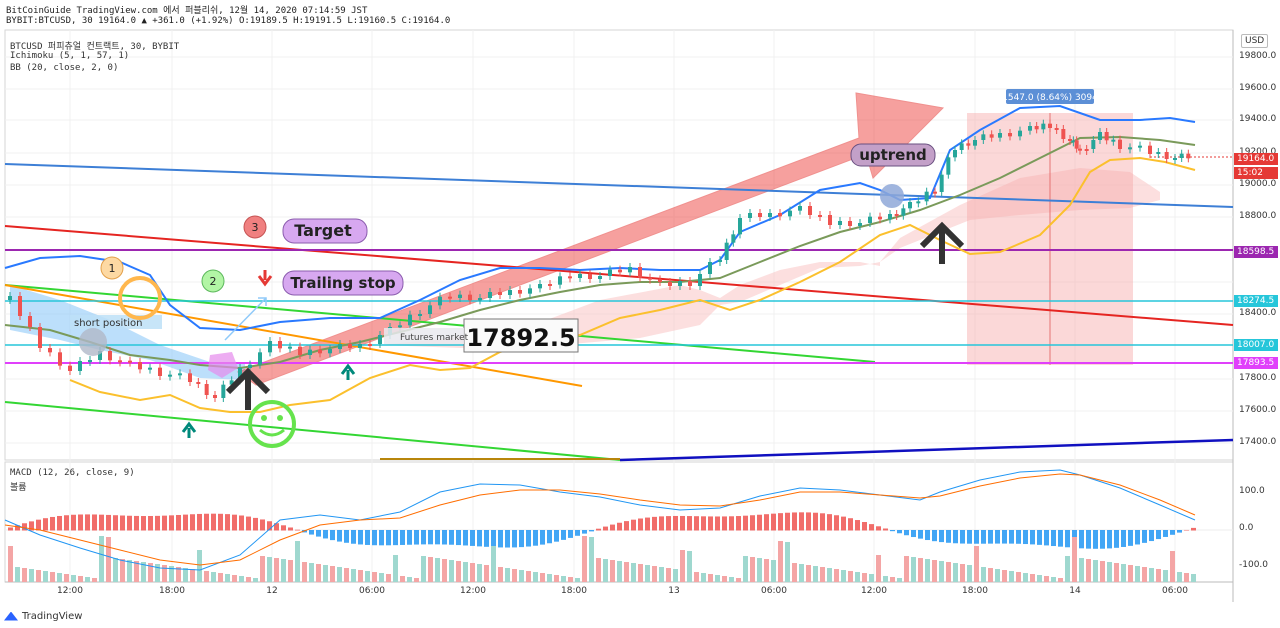 The width and height of the screenshot is (1280, 628). Describe the element at coordinates (893, 155) in the screenshot. I see `uptrend-callout: uptrend` at that location.